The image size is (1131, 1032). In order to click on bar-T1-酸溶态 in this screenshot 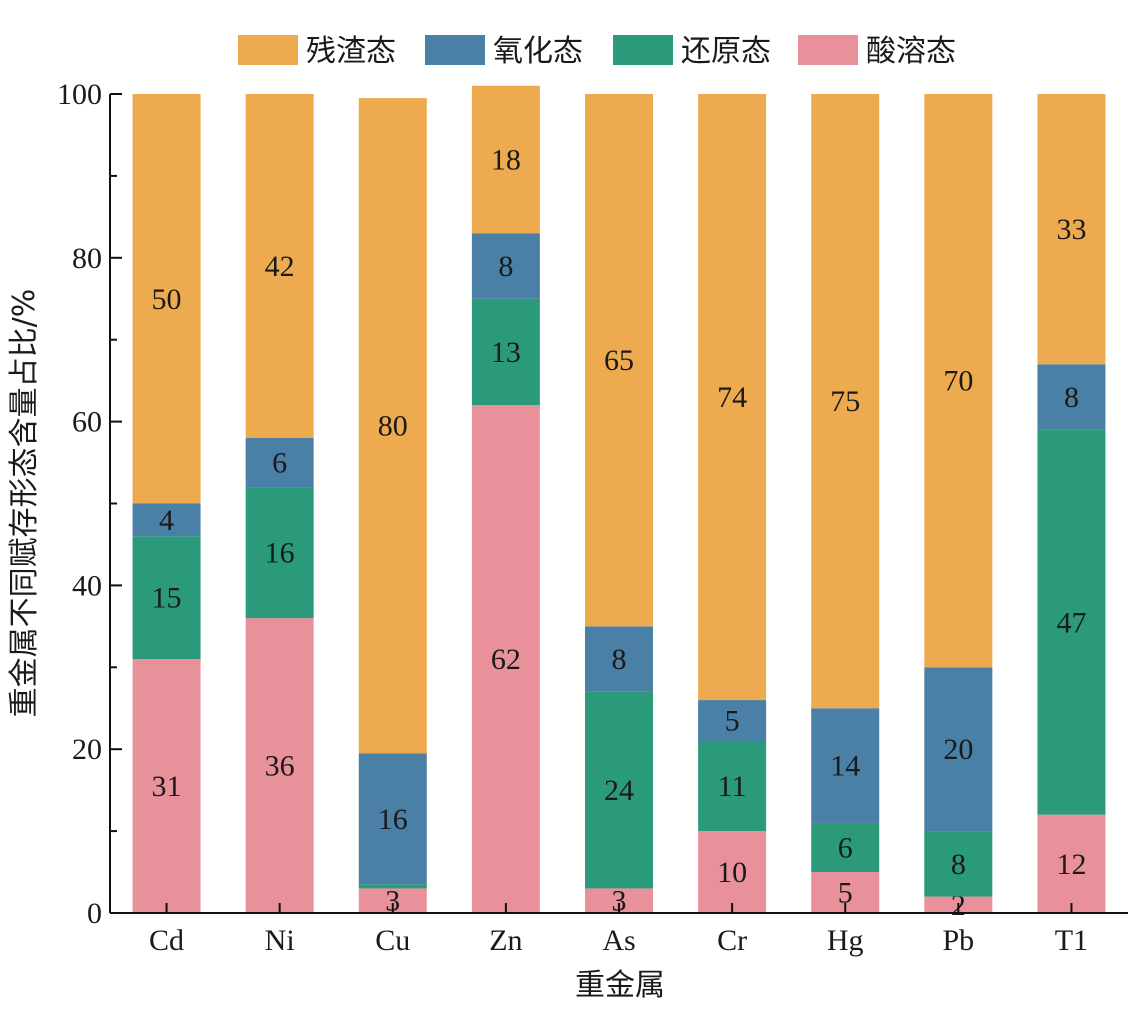, I will do `click(1071, 863)`.